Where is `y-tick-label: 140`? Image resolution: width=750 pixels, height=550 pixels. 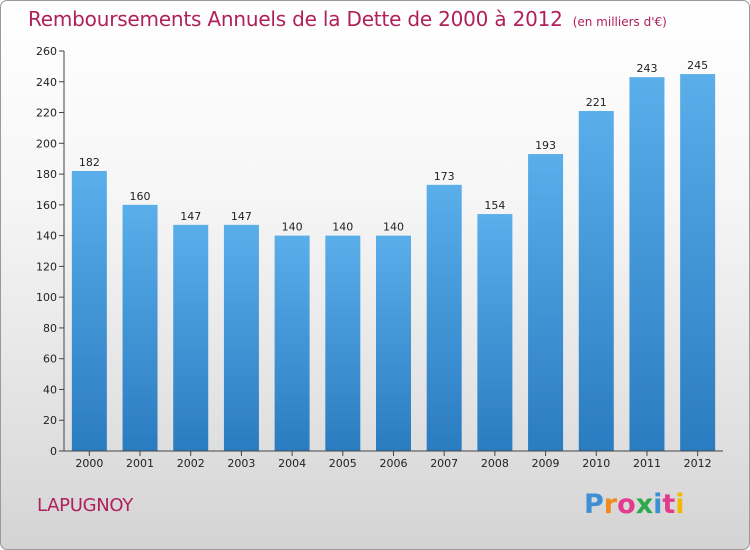 y-tick-label: 140 is located at coordinates (46, 236).